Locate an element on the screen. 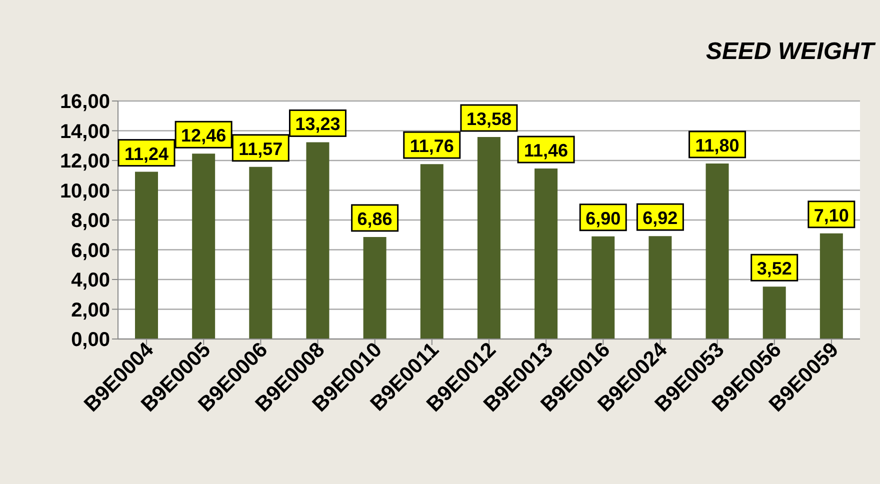  data-label: 11,24 is located at coordinates (146, 154).